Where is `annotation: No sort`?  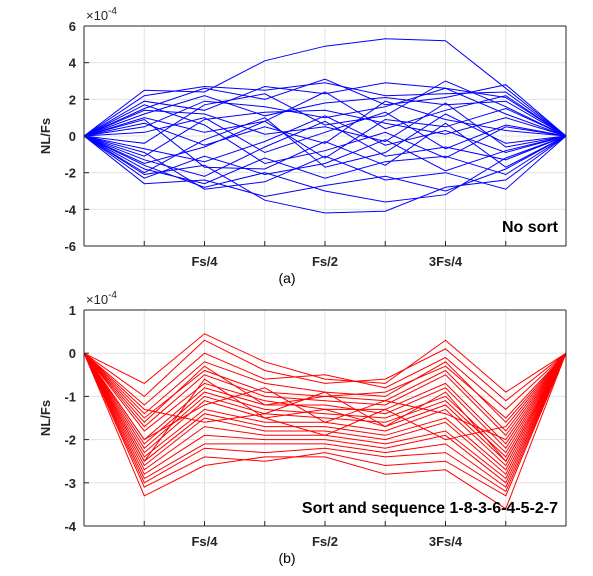 annotation: No sort is located at coordinates (530, 227).